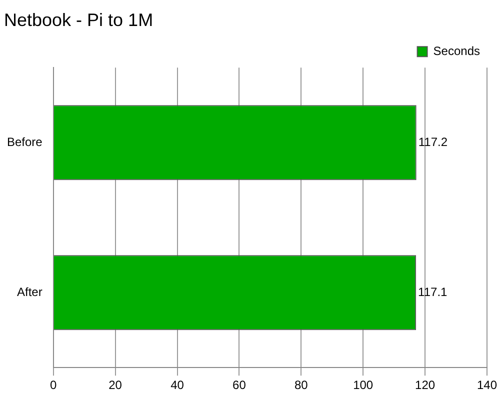 The image size is (500, 400). Describe the element at coordinates (177, 385) in the screenshot. I see `x-tick-label: 40` at that location.